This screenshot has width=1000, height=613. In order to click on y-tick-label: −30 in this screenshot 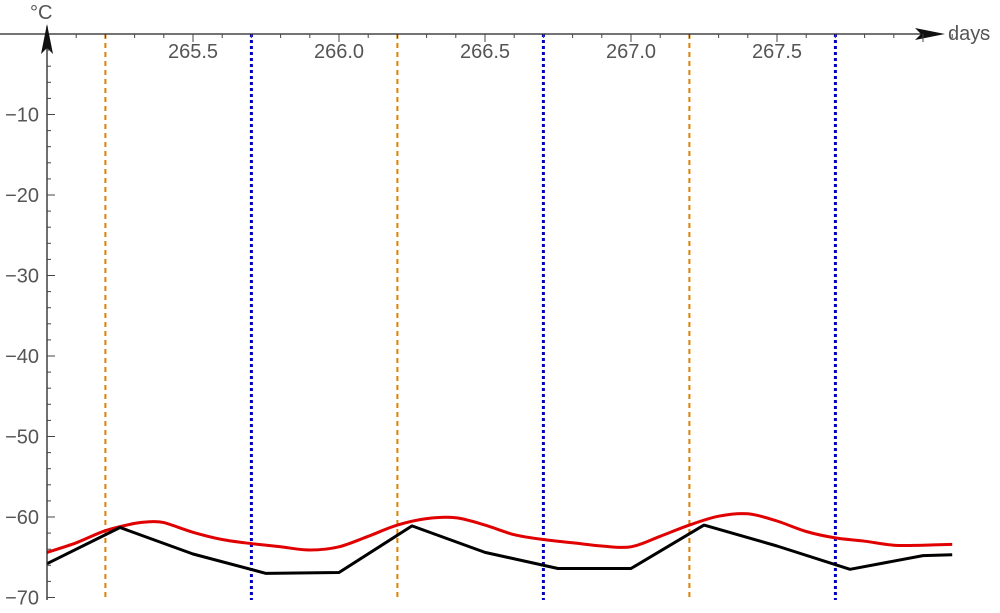, I will do `click(22, 277)`.